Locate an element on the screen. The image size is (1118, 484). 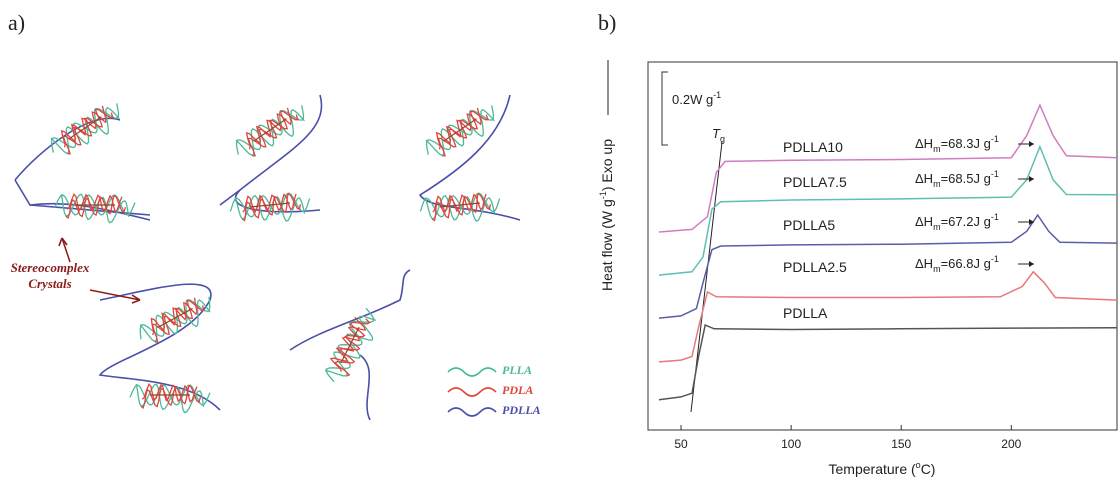
enthalpy-label: ΔHm=68.3J g-1 is located at coordinates (957, 144).